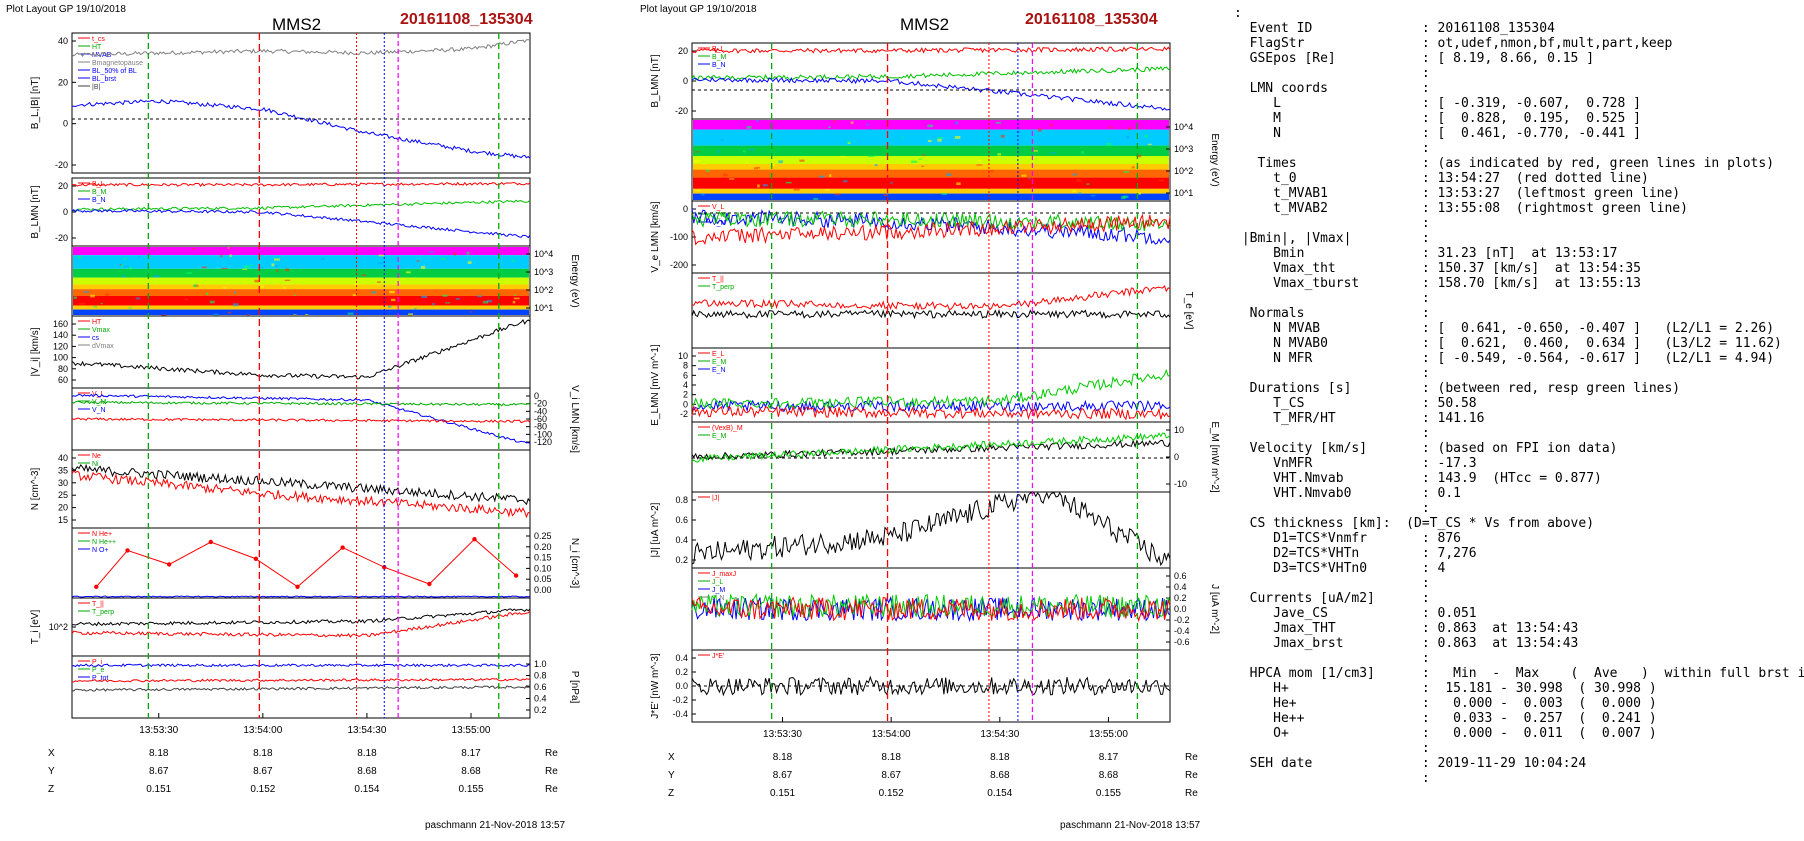 This screenshot has height=841, width=1804. What do you see at coordinates (540, 419) in the screenshot?
I see `y-tick-label: -60` at bounding box center [540, 419].